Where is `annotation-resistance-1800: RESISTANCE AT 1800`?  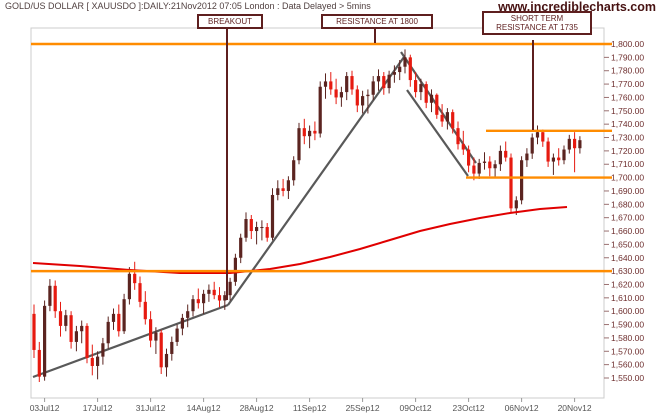
annotation-resistance-1800: RESISTANCE AT 1800 is located at coordinates (377, 21).